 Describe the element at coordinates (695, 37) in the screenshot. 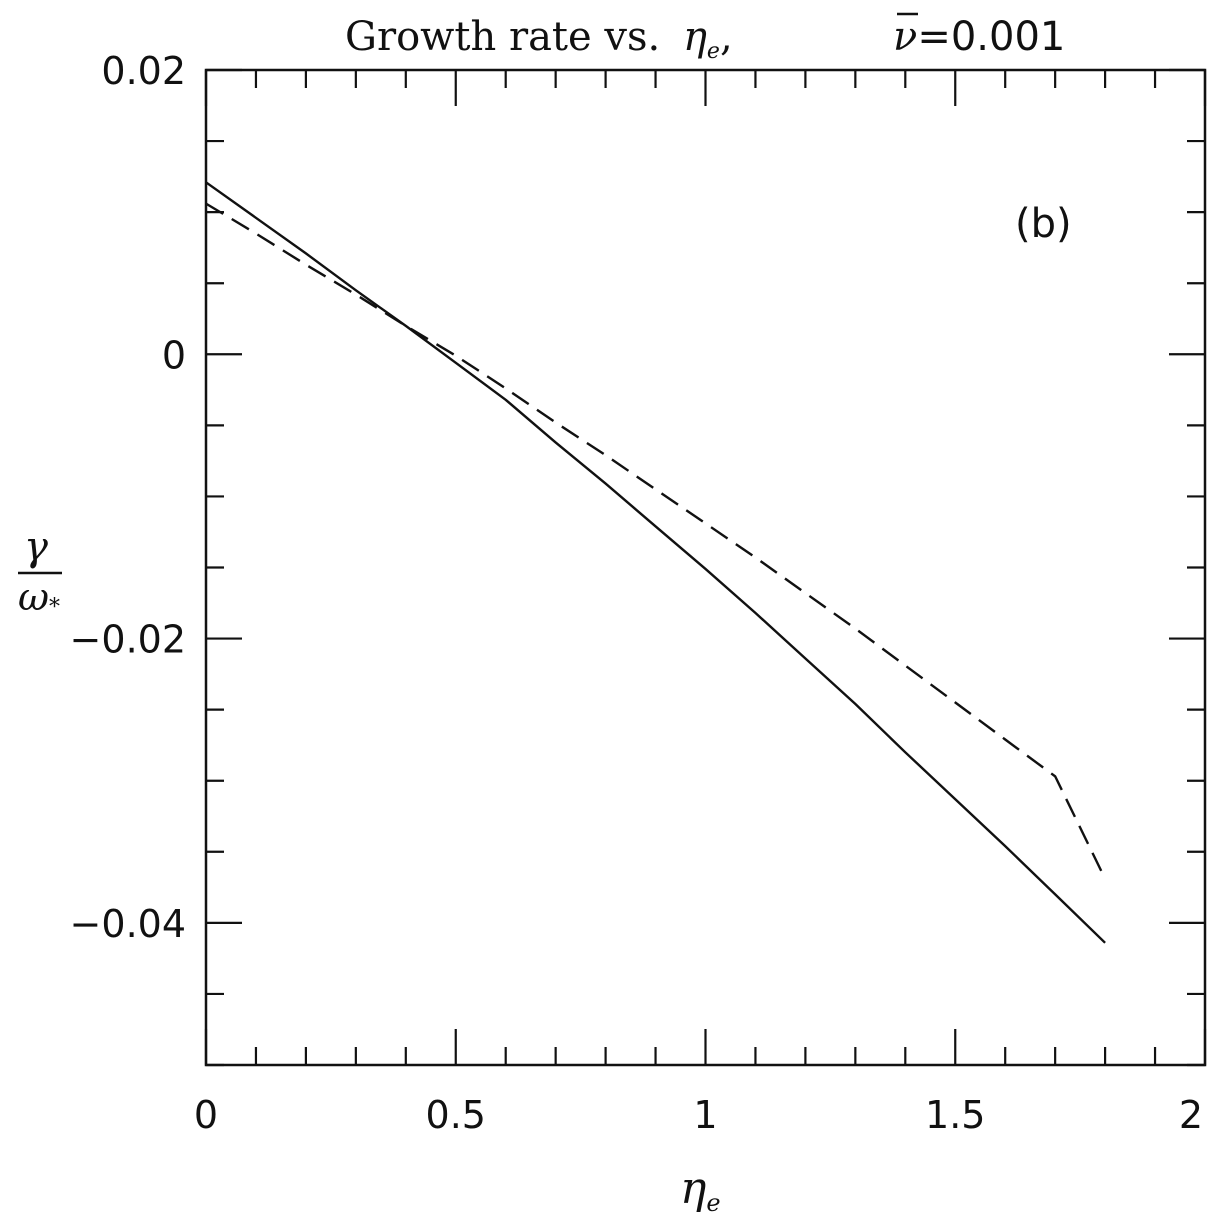

I see `title-eta-symbol: η` at that location.